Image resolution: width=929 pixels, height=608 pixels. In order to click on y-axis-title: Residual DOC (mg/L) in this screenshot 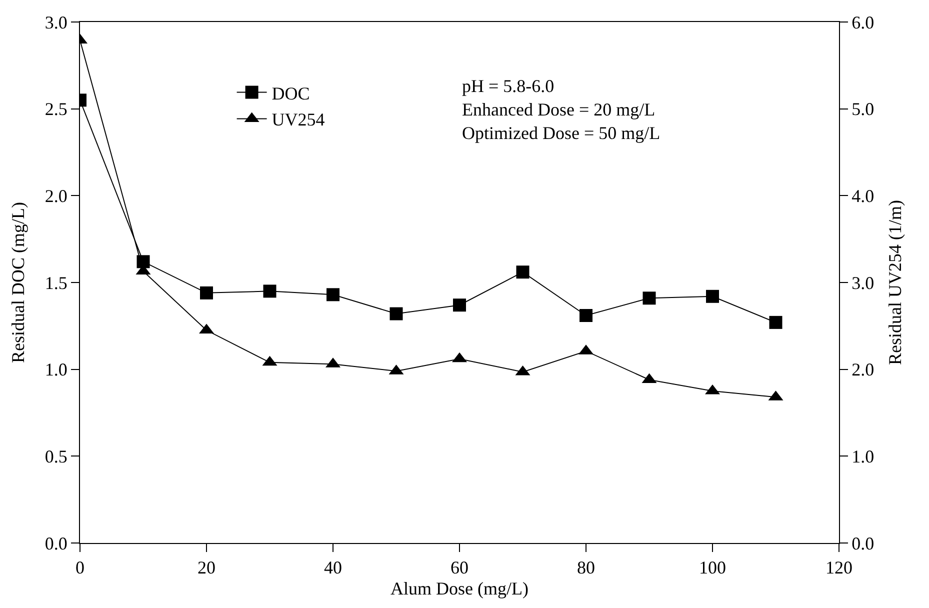, I will do `click(18, 282)`.